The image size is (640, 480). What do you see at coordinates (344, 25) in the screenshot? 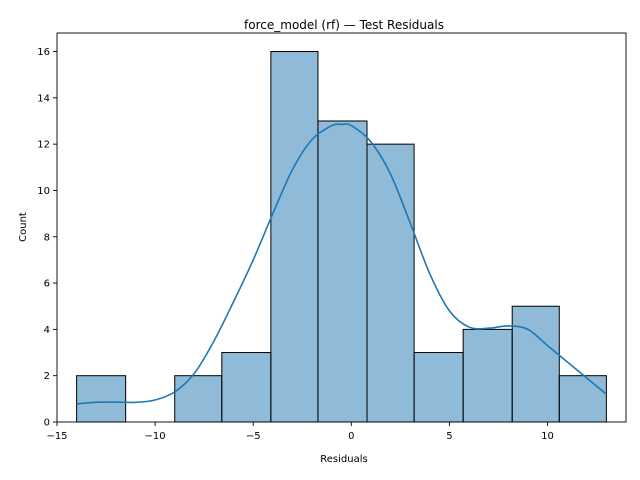
I see `chart-title: force_model (rf) — Test Residuals` at bounding box center [344, 25].